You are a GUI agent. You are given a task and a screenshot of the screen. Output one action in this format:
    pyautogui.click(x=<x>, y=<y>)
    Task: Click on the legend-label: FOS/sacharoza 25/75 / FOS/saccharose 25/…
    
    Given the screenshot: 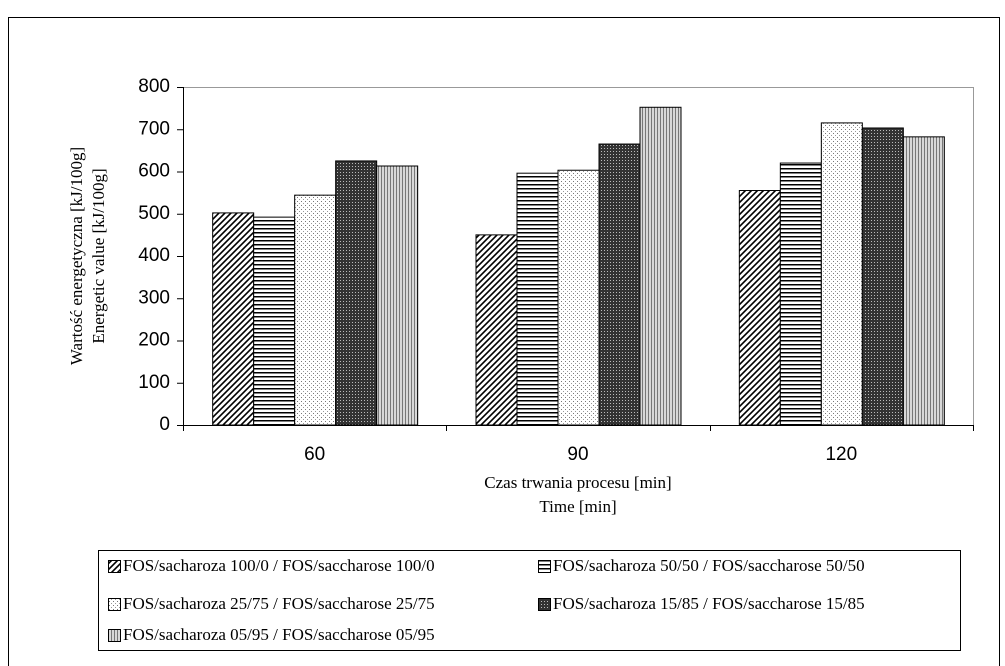 What is the action you would take?
    pyautogui.click(x=279, y=603)
    